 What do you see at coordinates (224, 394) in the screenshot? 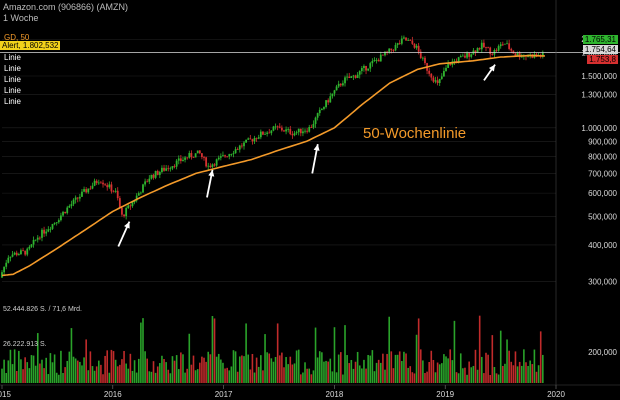
I see `x-tick-label: 2017` at bounding box center [224, 394].